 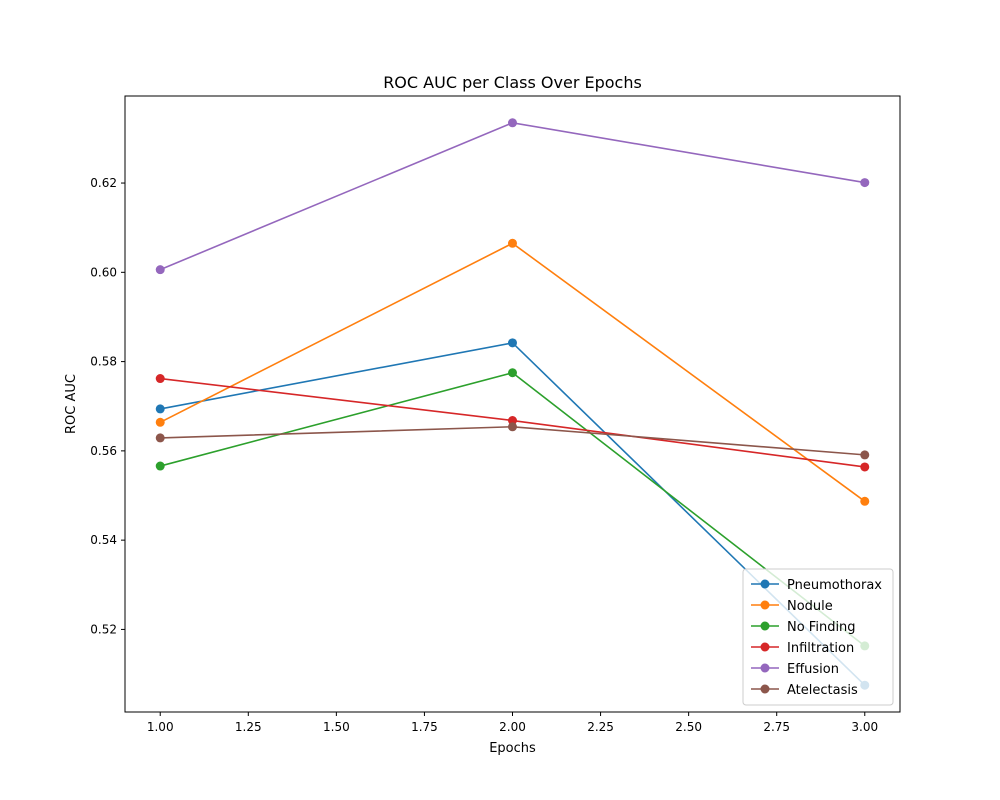 What do you see at coordinates (820, 648) in the screenshot?
I see `legend-label-infiltration: Infiltration` at bounding box center [820, 648].